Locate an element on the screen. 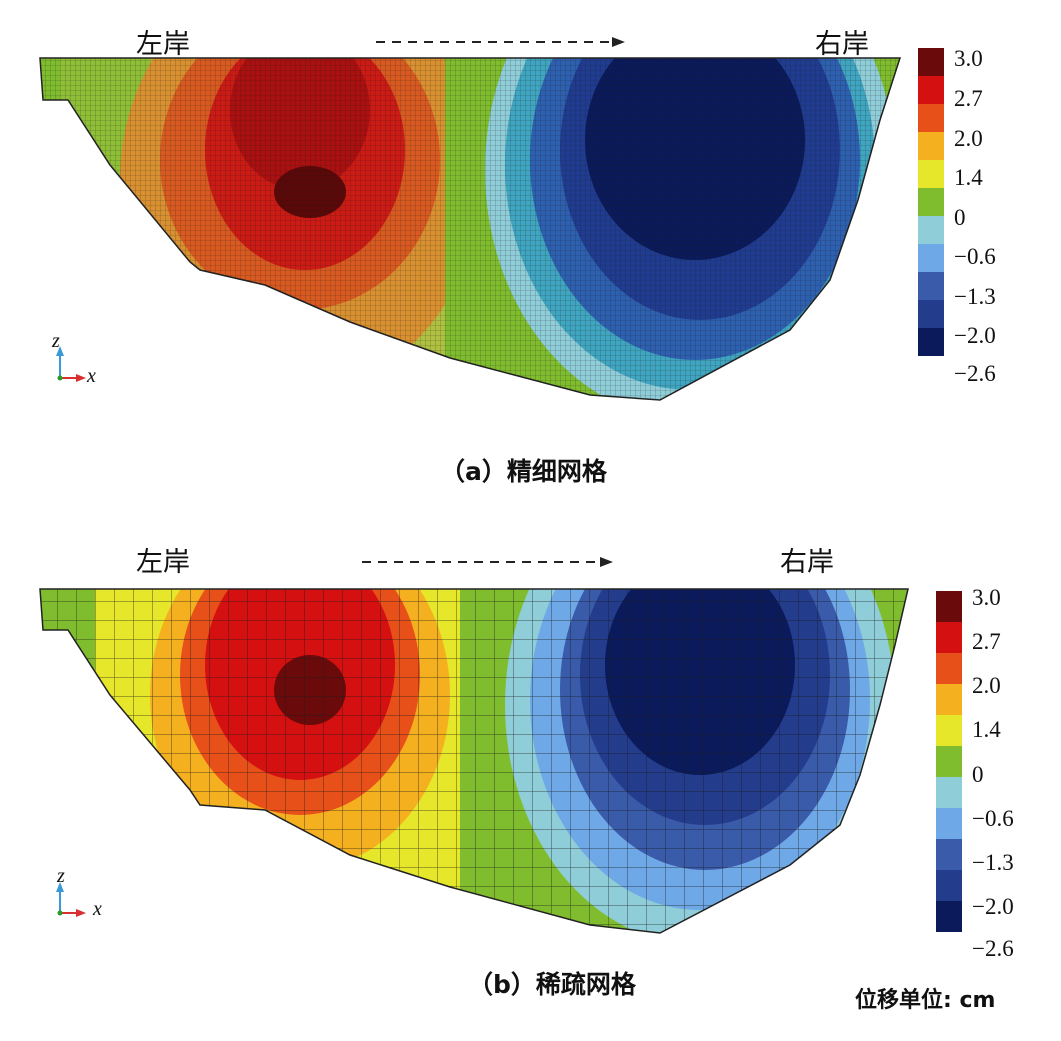 The width and height of the screenshot is (1061, 1041). unit-label: 位移单位: cm is located at coordinates (925, 1000).